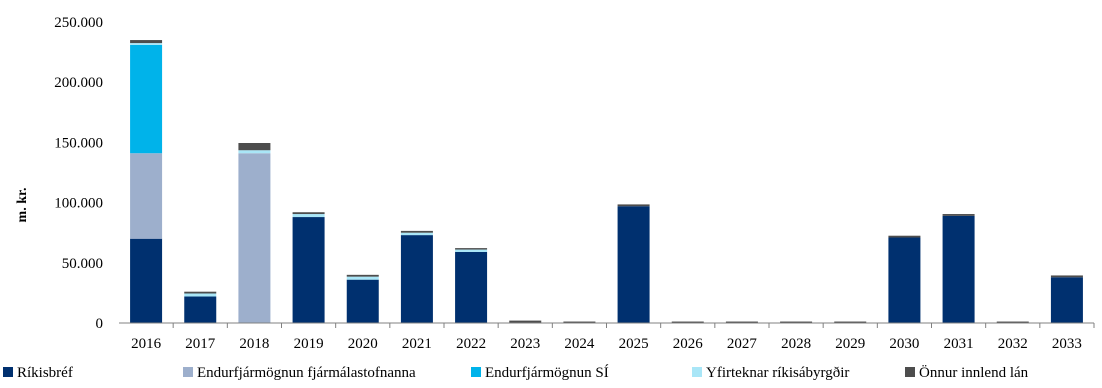 The image size is (1102, 388). I want to click on x-tick-label: 2029, so click(850, 344).